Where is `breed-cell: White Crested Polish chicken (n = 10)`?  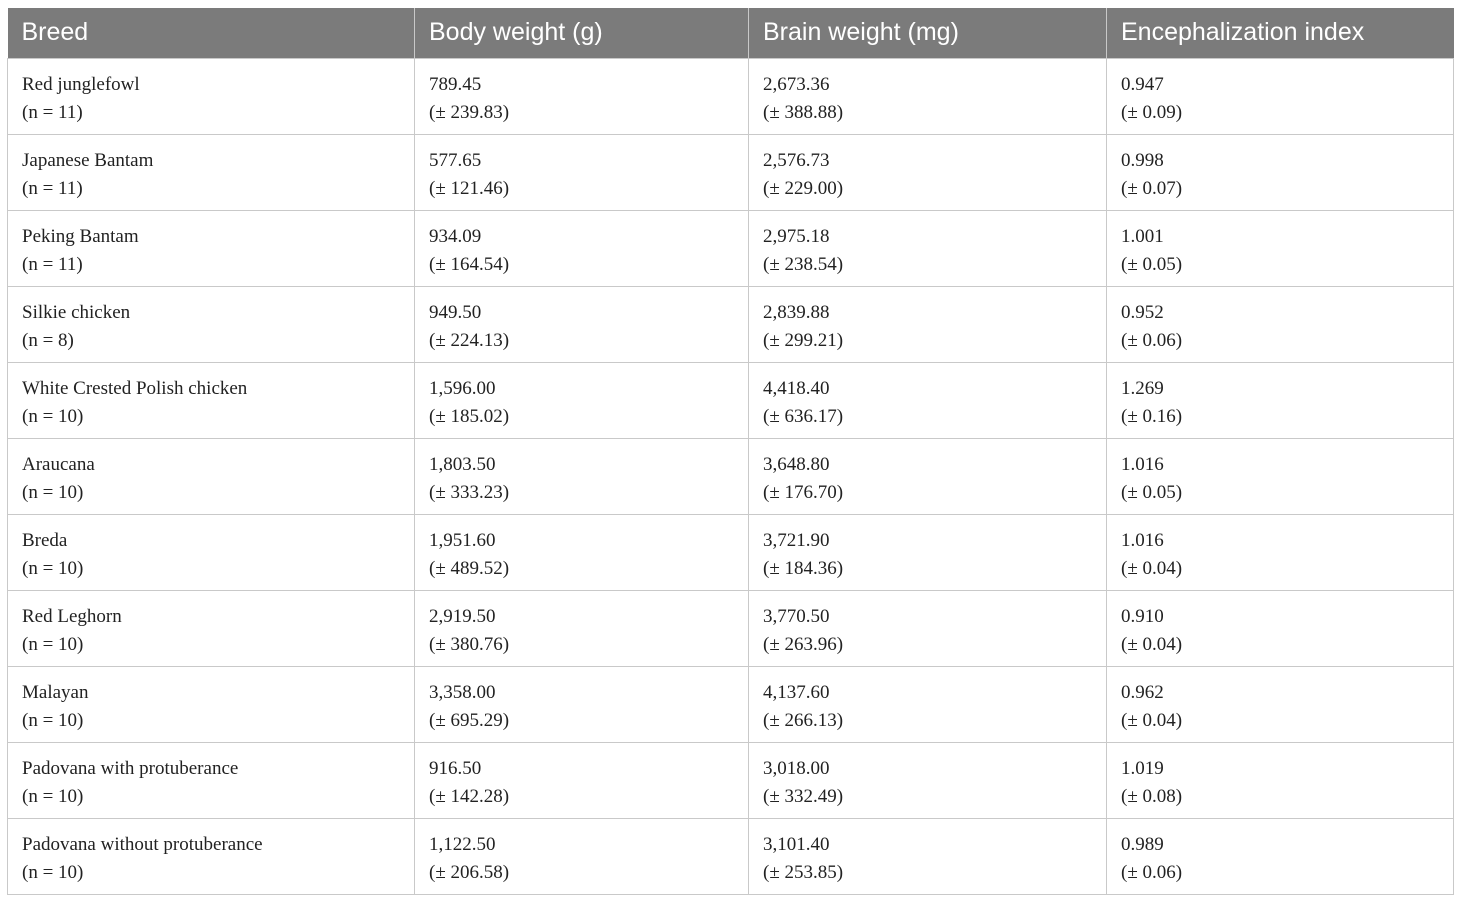
breed-cell: White Crested Polish chicken (n = 10) is located at coordinates (211, 400).